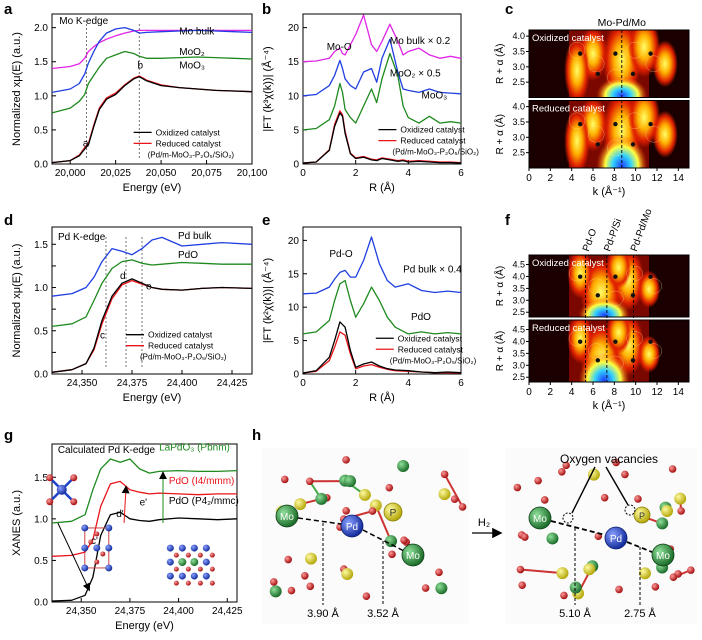 The height and width of the screenshot is (640, 702). Describe the element at coordinates (432, 269) in the screenshot. I see `series-label-e: Pd bulk × 0.4` at that location.